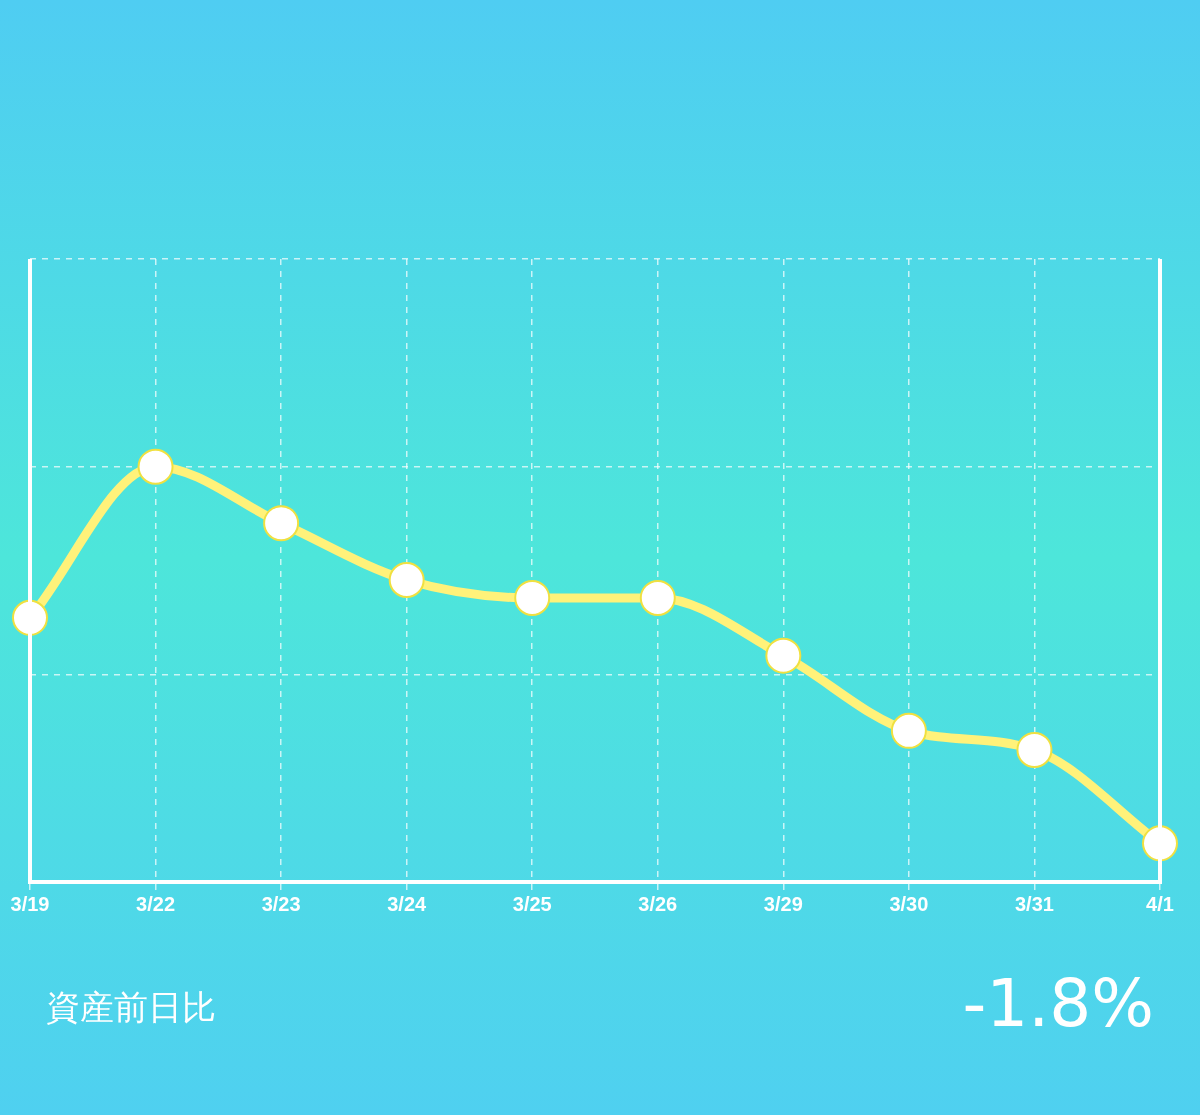 The height and width of the screenshot is (1115, 1200). I want to click on x-tick-label: 3/23, so click(281, 903).